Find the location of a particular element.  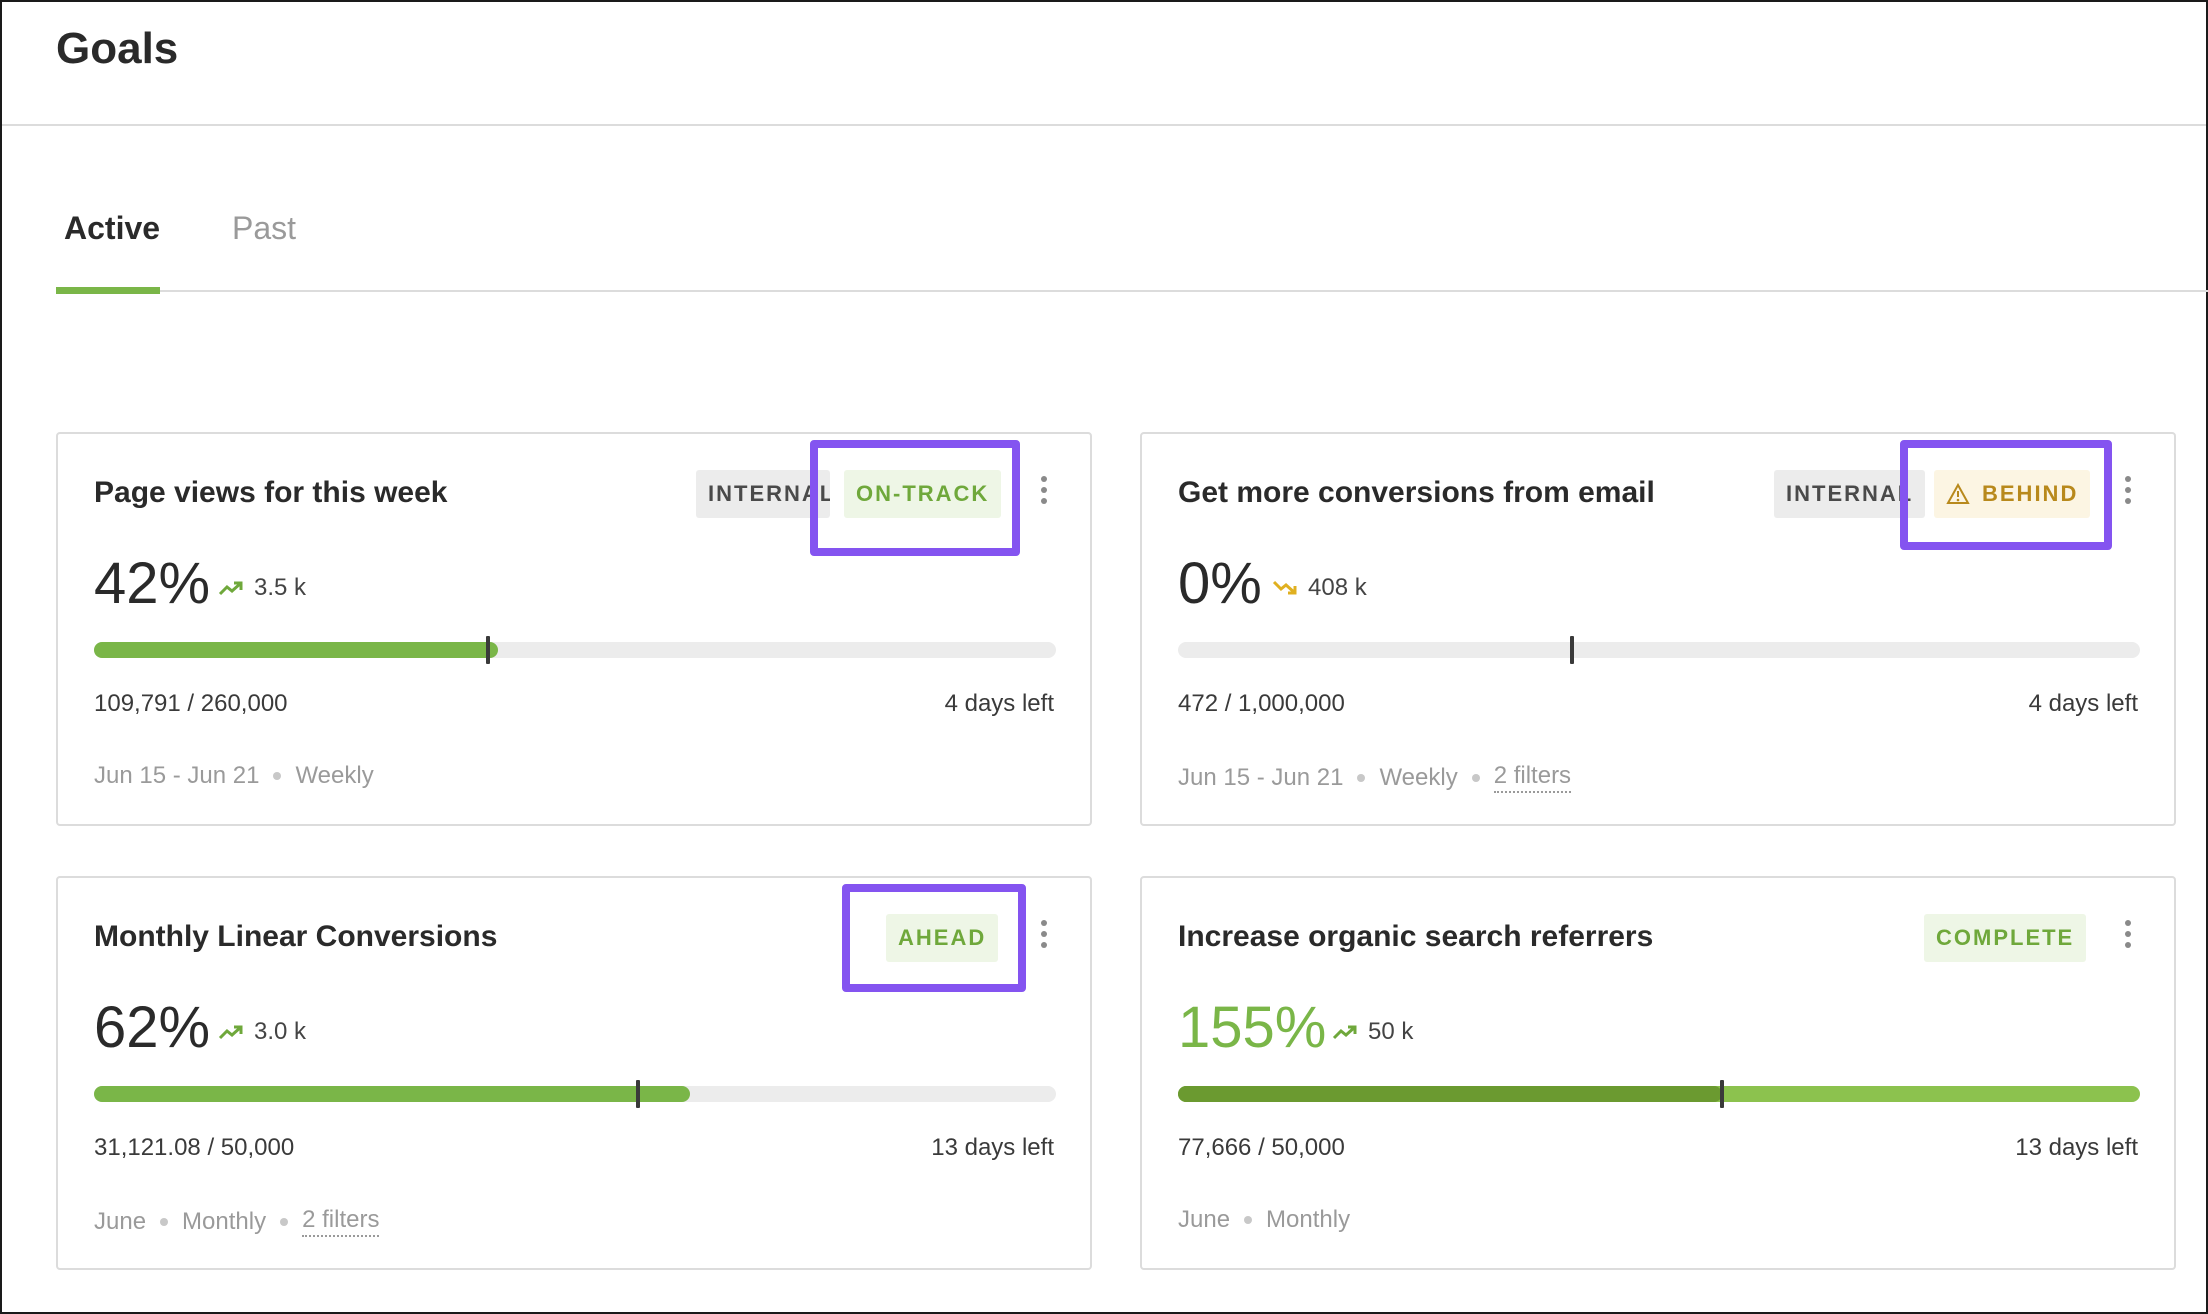

warning-icon is located at coordinates (1958, 493).